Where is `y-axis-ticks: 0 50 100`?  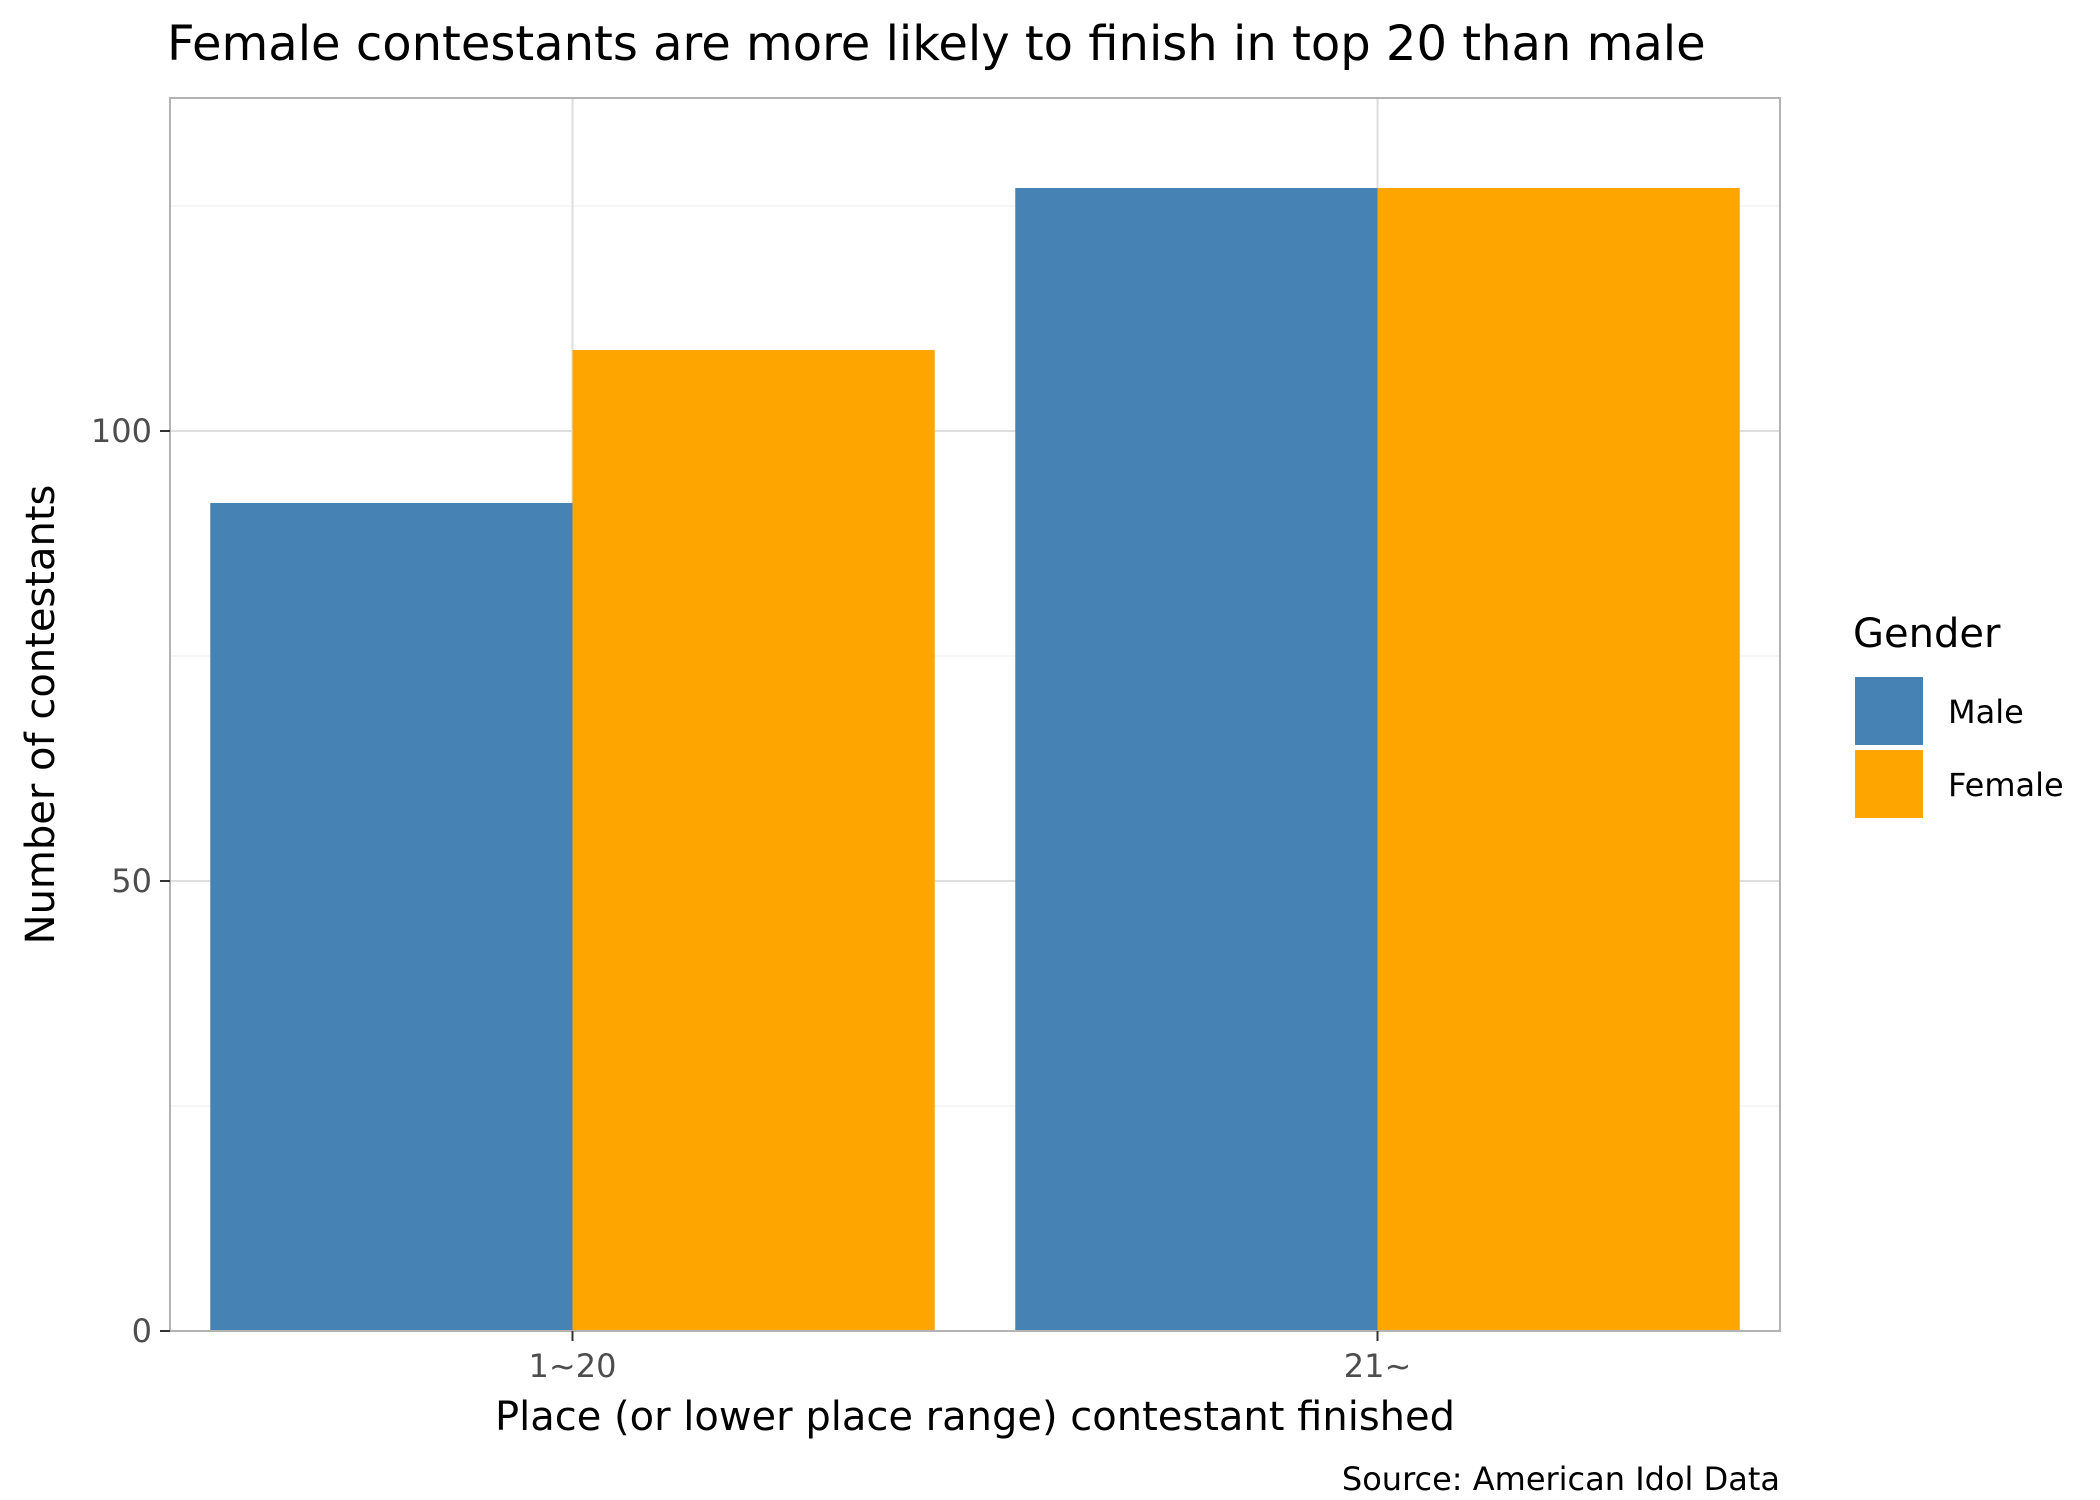 y-axis-ticks: 0 50 100 is located at coordinates (130, 881).